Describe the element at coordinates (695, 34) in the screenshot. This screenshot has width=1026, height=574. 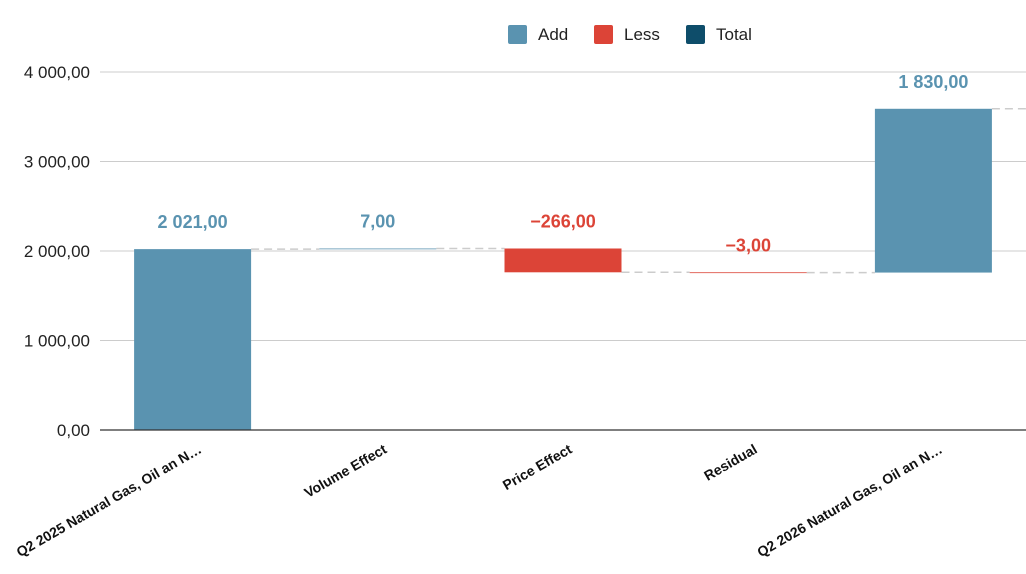
I see `legend-swatch-total` at that location.